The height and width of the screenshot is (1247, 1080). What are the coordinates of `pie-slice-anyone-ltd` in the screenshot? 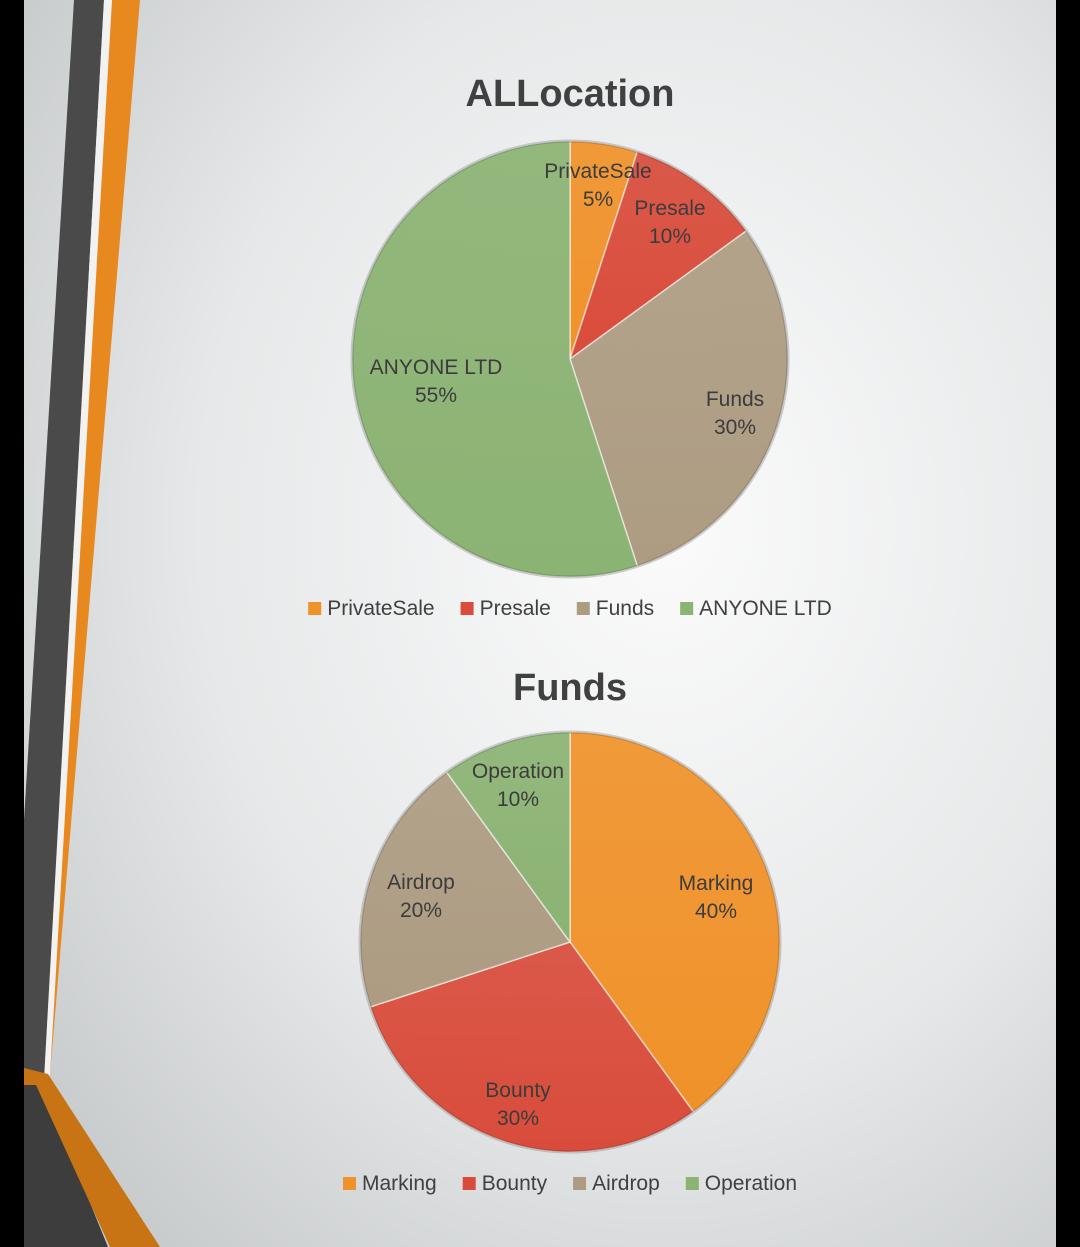 It's located at (495, 359).